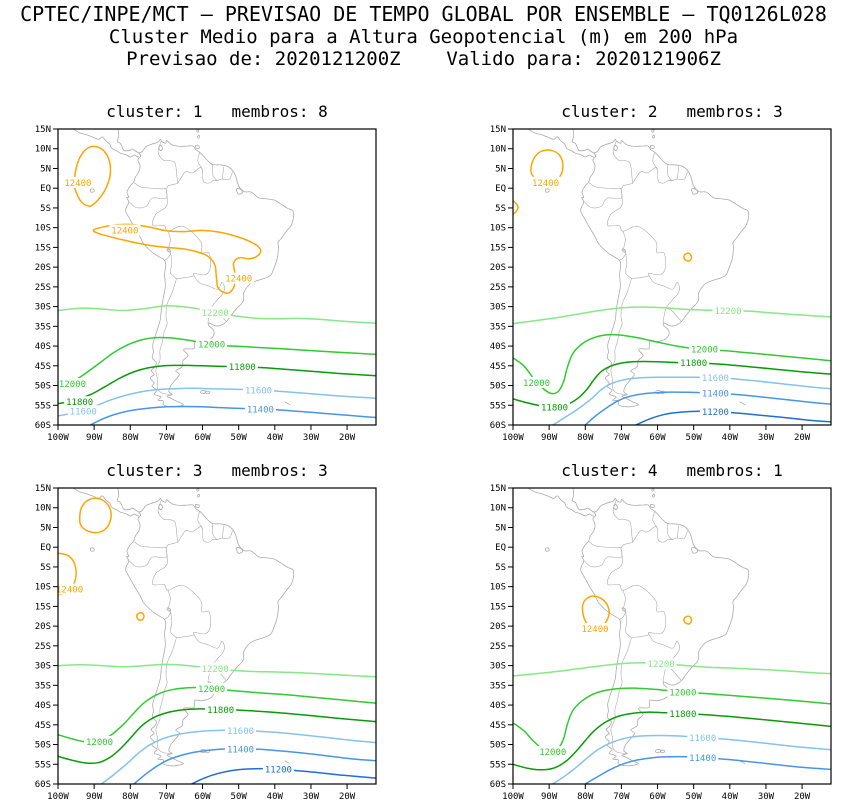 This screenshot has width=847, height=806. What do you see at coordinates (693, 364) in the screenshot?
I see `contour-label: 11800` at bounding box center [693, 364].